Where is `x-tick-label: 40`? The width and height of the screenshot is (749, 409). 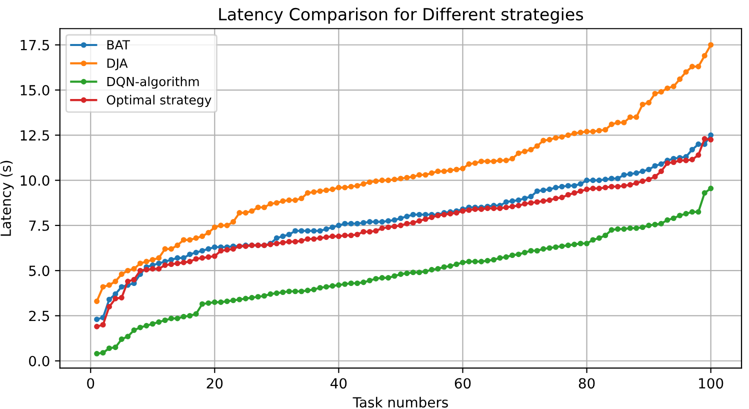 x-tick-label: 40 is located at coordinates (338, 383).